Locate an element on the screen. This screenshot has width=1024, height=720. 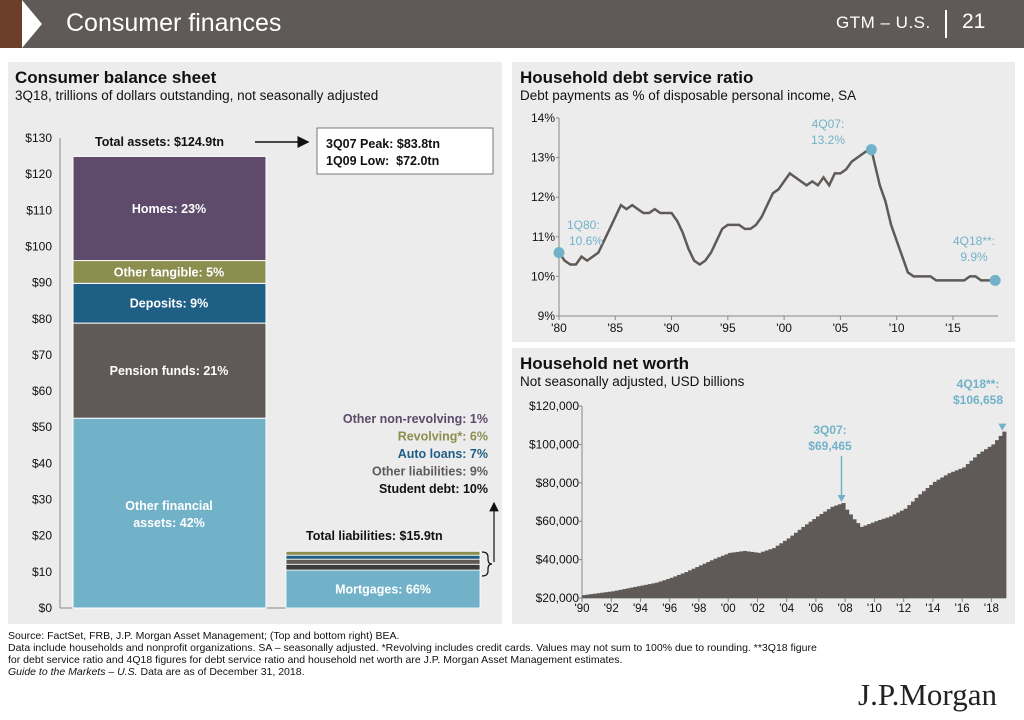
peak-label: 3Q07 Peak: $83.8tn is located at coordinates (383, 144).